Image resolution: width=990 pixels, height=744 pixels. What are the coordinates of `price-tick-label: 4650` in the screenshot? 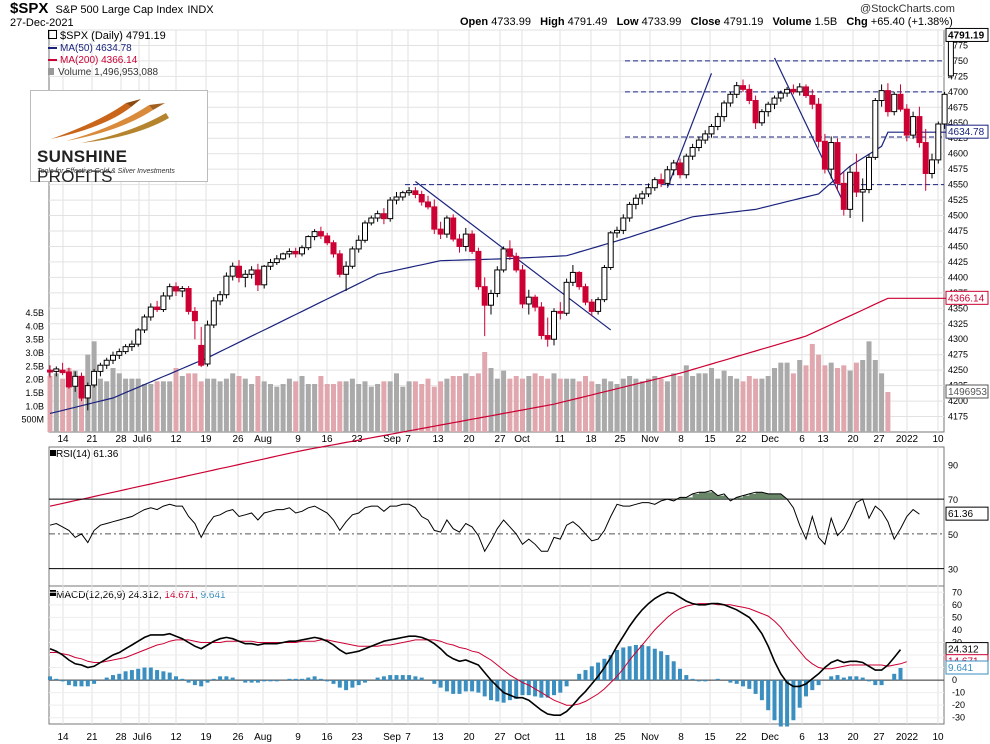 It's located at (958, 123).